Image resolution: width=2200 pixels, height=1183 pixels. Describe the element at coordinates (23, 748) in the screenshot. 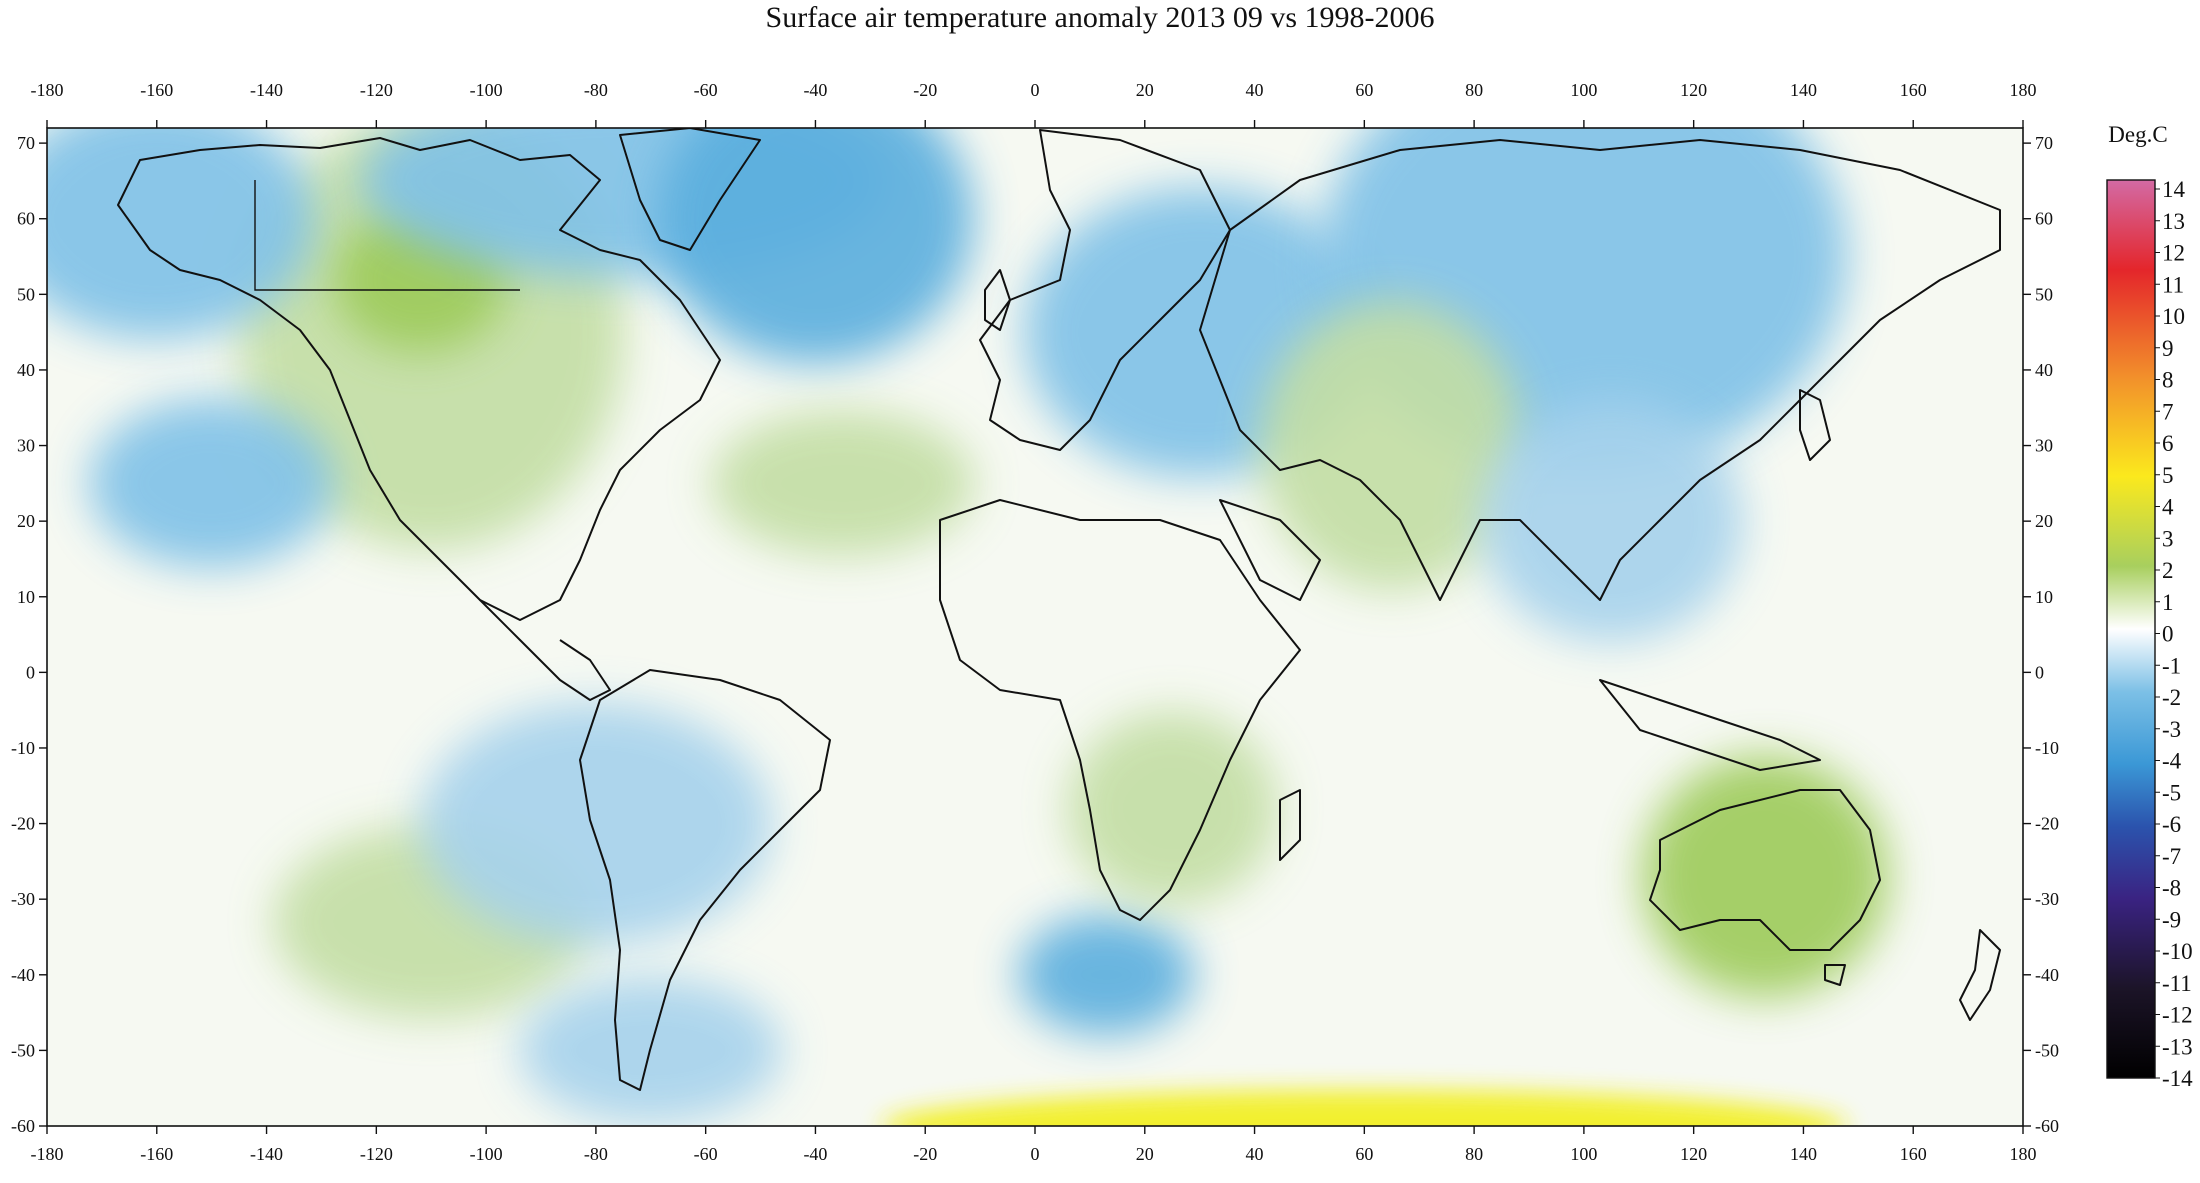

I see `lat-label-left: -10` at that location.